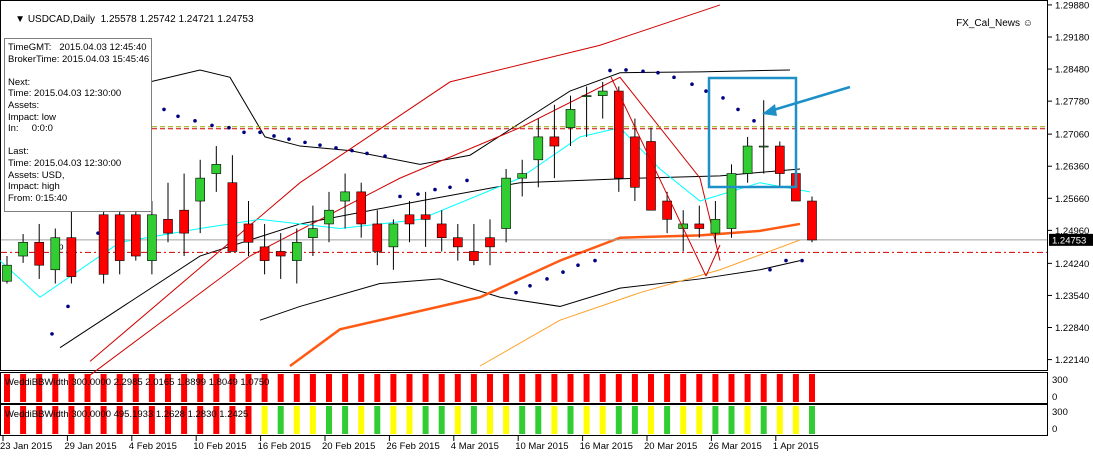 This screenshot has height=456, width=1093. I want to click on info-next-assets: Assets:, so click(24, 105).